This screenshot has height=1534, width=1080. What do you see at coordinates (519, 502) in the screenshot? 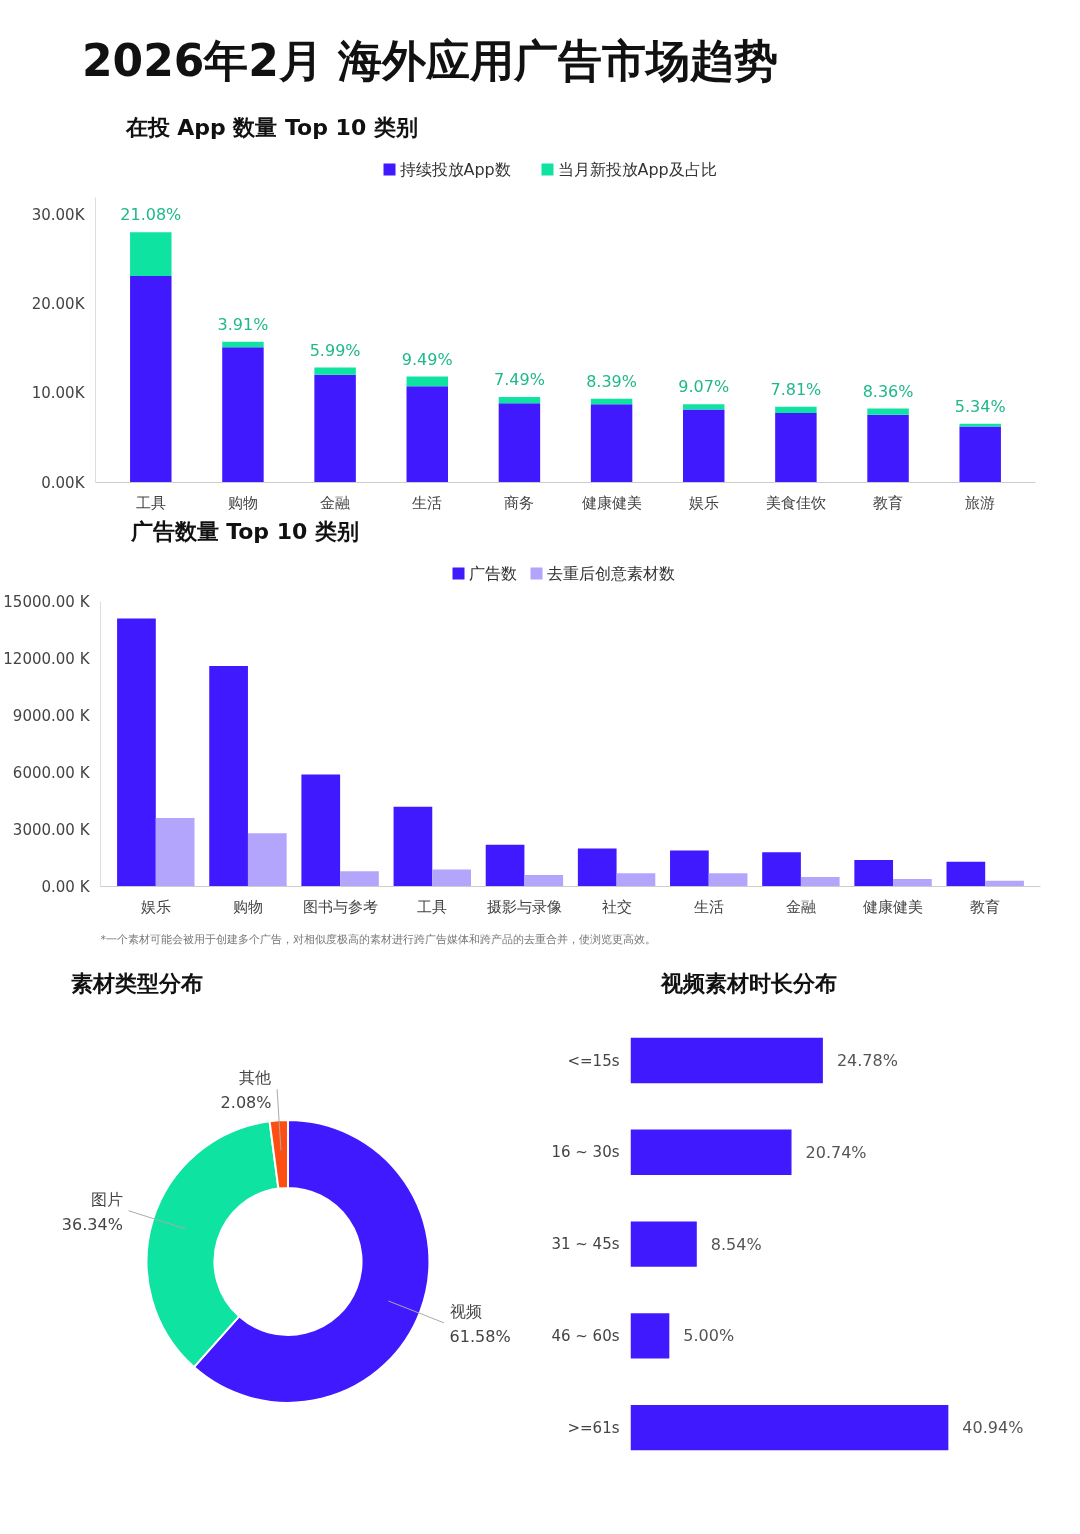
I see `x-tick-label: 商务` at bounding box center [519, 502].